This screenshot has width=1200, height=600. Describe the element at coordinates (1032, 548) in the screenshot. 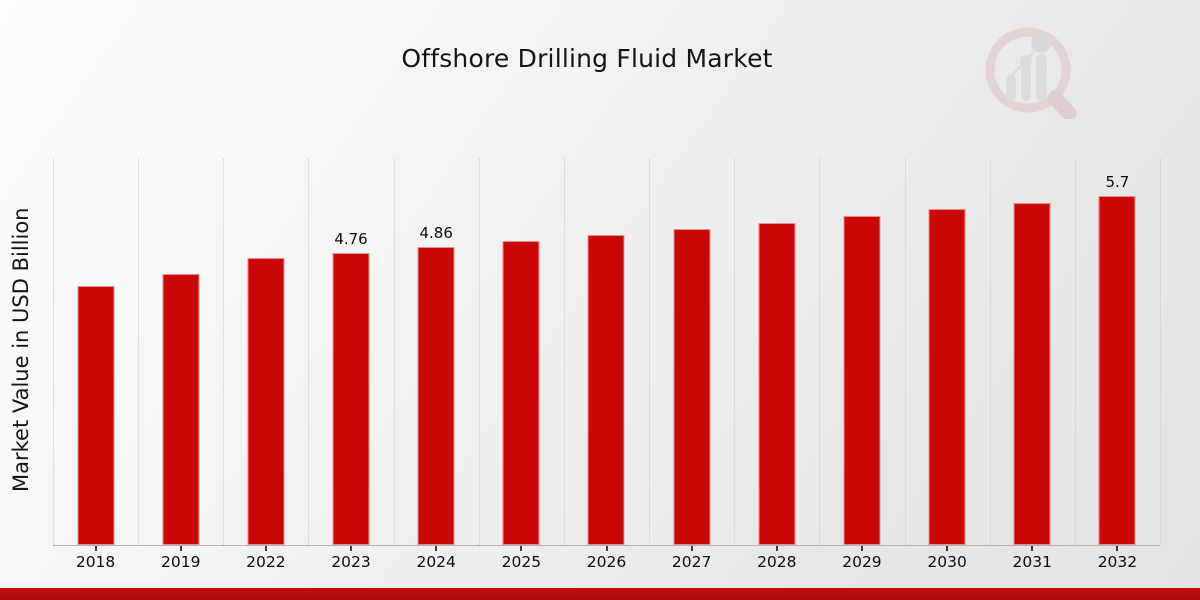

I see `x-tick-2031` at that location.